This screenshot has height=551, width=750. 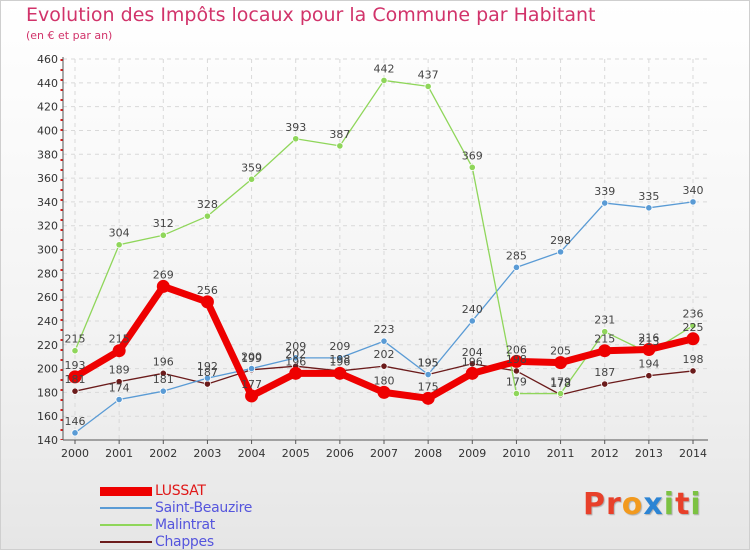 What do you see at coordinates (47, 297) in the screenshot?
I see `y-tick-label: 260` at bounding box center [47, 297].